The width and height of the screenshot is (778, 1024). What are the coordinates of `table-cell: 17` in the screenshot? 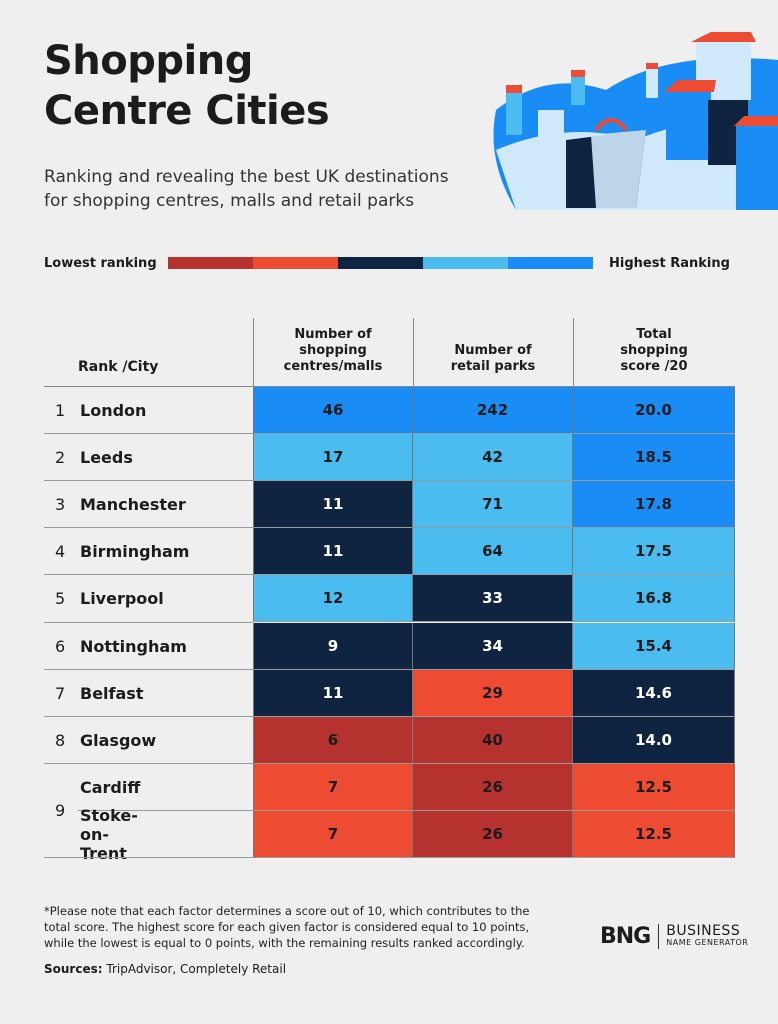 It's located at (333, 458).